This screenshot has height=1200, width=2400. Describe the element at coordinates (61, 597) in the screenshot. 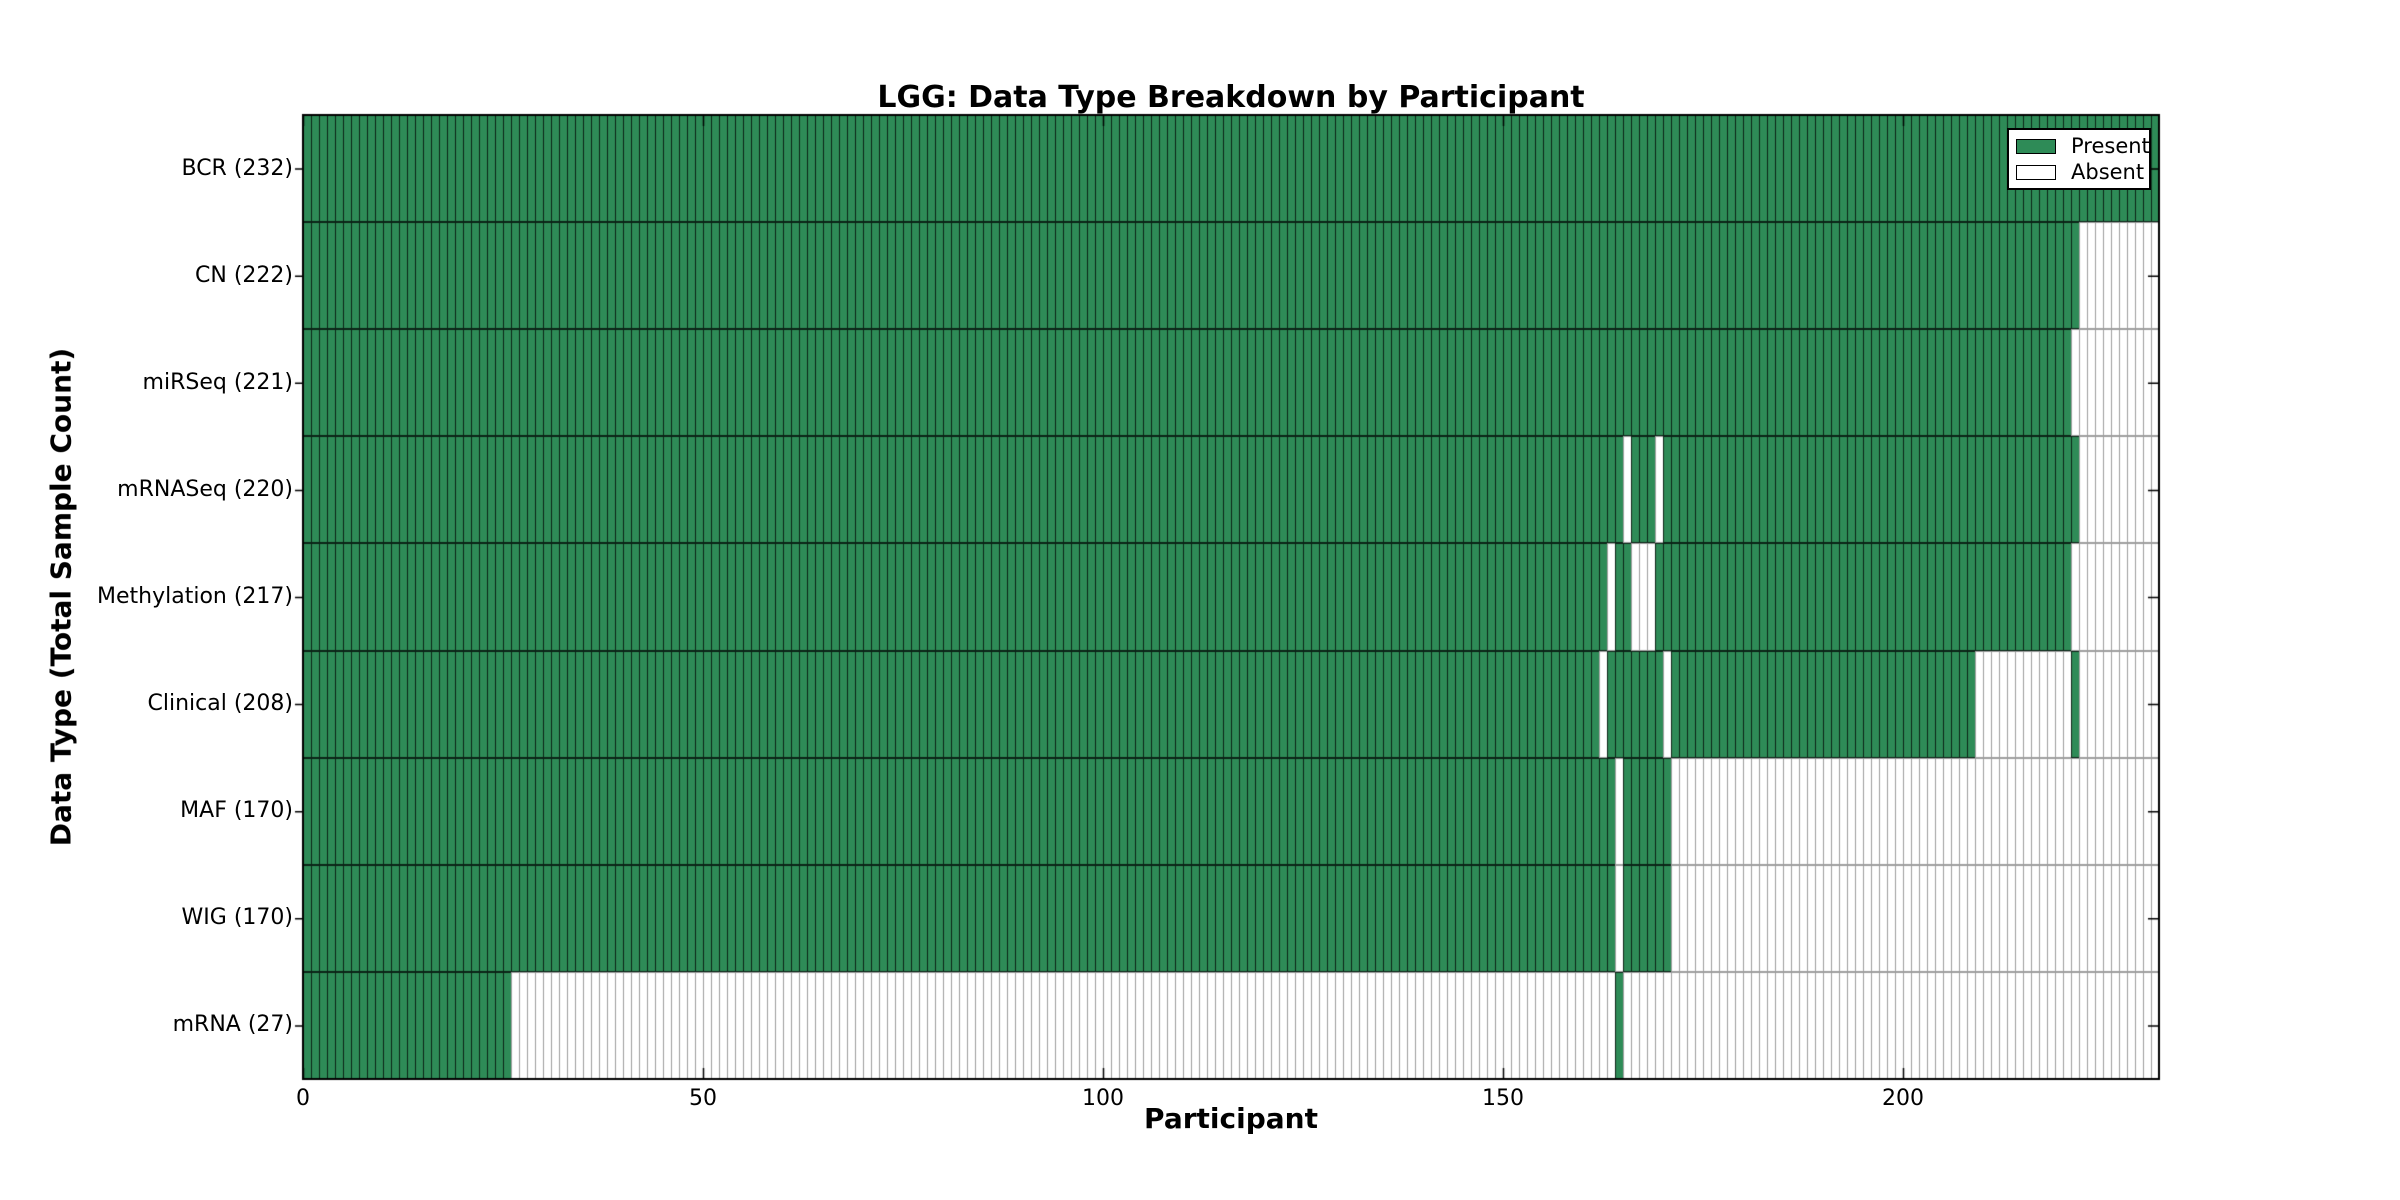

I see `y-axis-label: Data Type (Total Sample Count)` at that location.